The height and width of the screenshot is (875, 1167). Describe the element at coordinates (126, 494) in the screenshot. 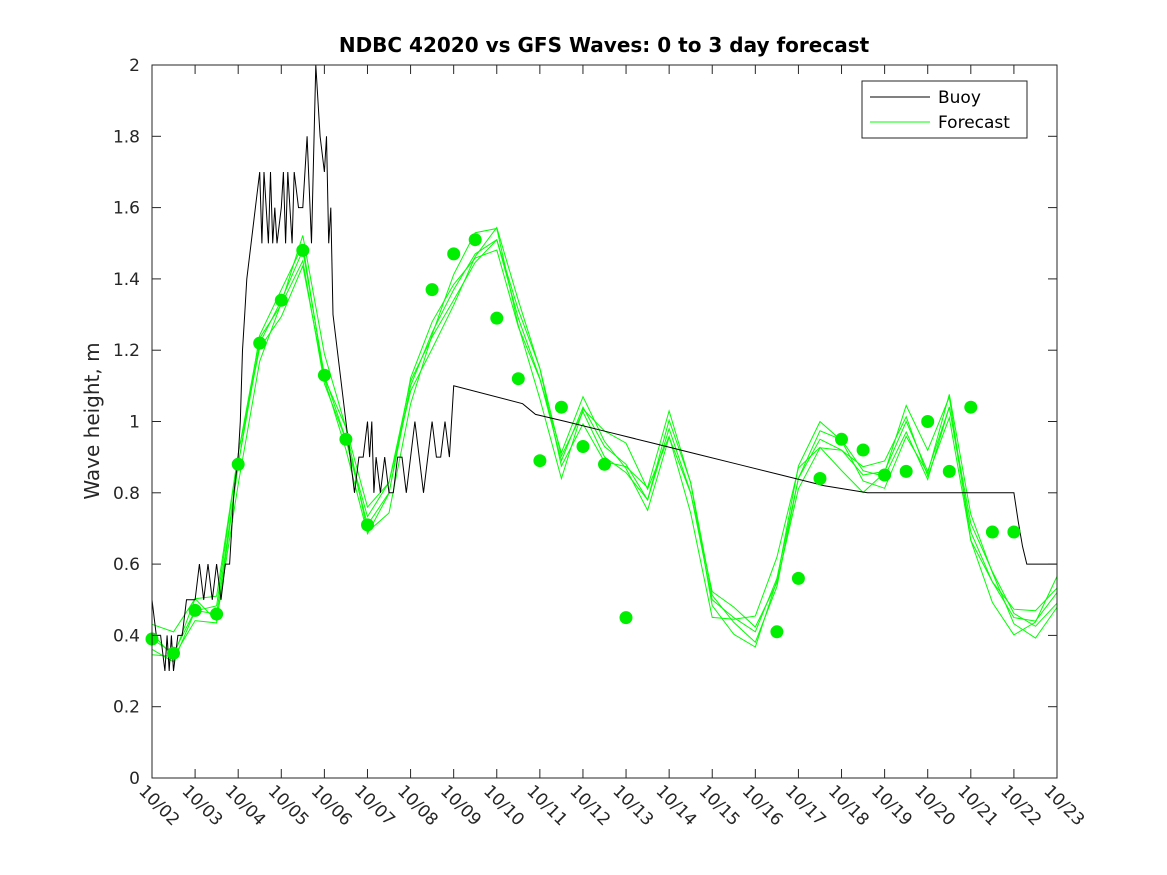

I see `y-tick-label: 0.8` at that location.